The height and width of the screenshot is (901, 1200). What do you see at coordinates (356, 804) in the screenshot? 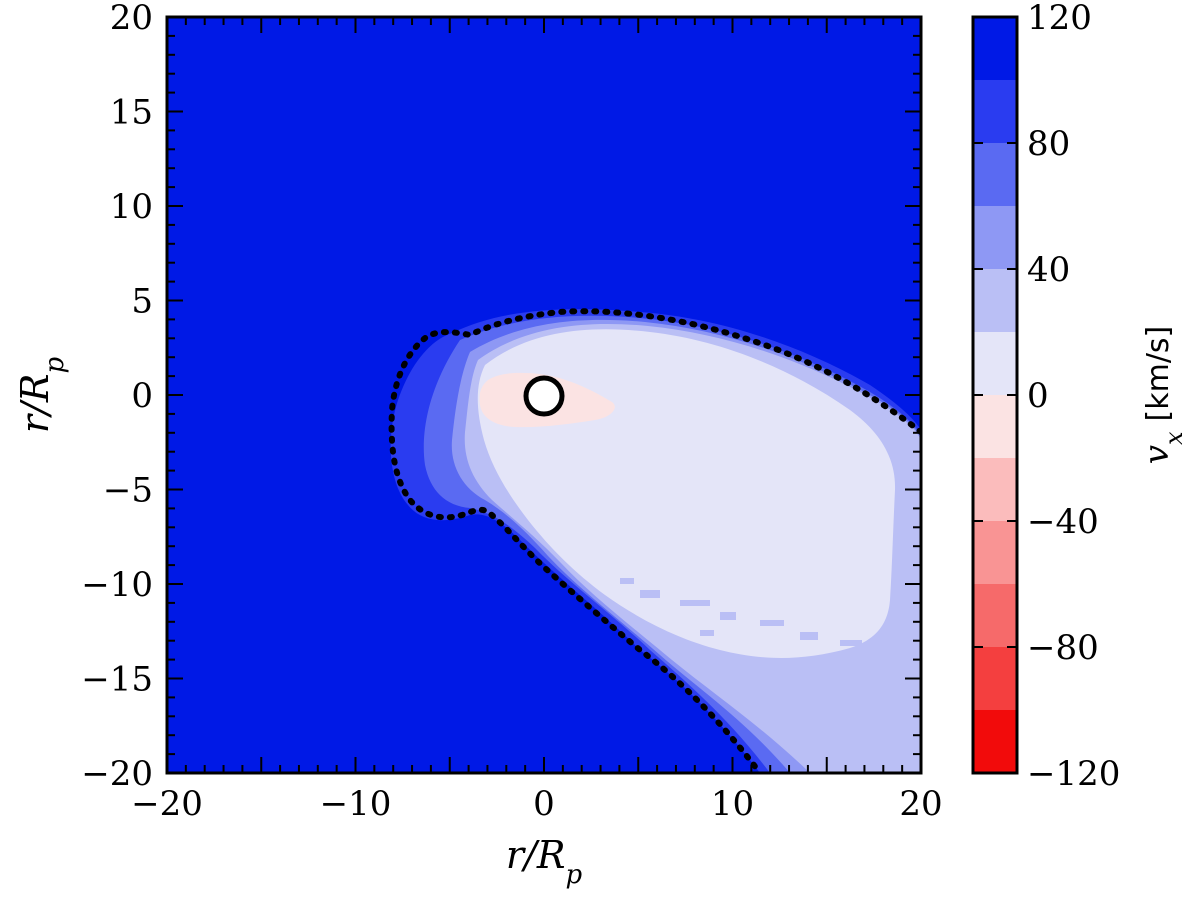
I see `x-tick-label: −10` at bounding box center [356, 804].